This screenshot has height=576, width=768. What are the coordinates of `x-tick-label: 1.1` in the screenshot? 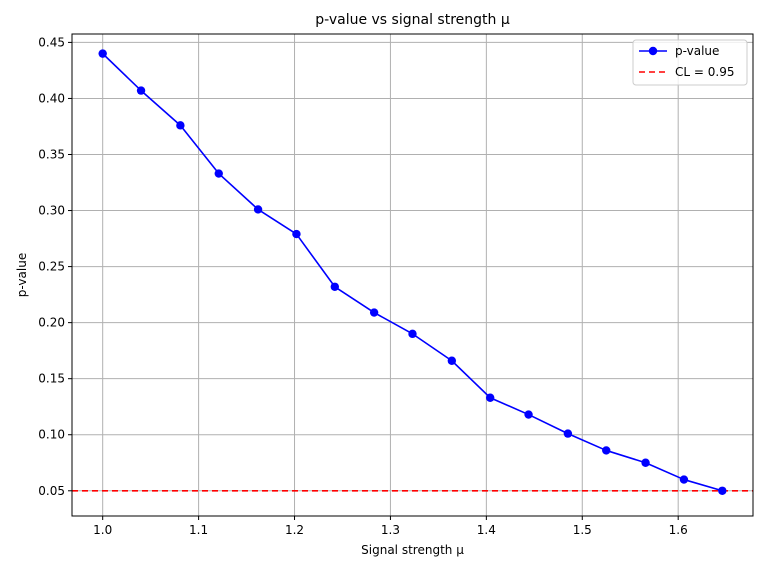 It's located at (198, 530).